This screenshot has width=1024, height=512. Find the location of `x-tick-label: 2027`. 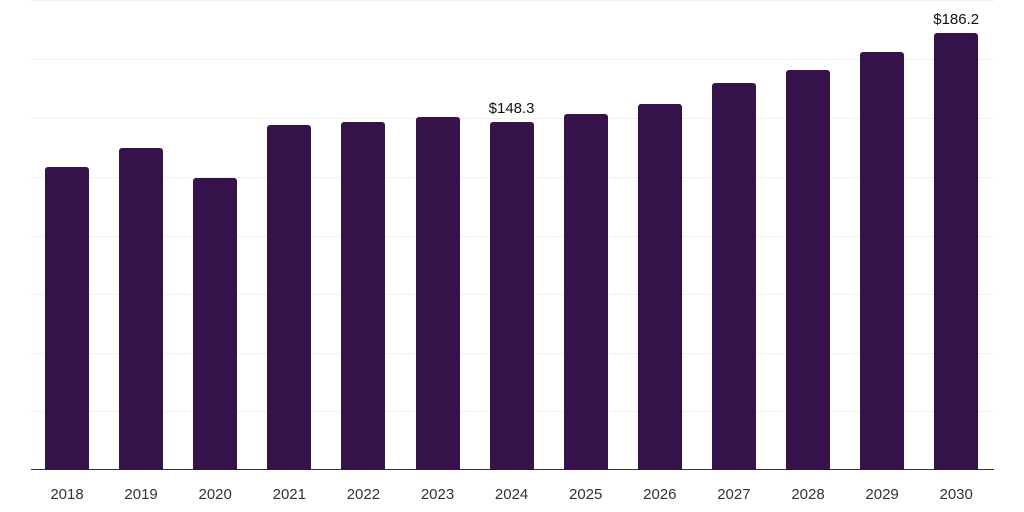

x-tick-label: 2027 is located at coordinates (734, 494).